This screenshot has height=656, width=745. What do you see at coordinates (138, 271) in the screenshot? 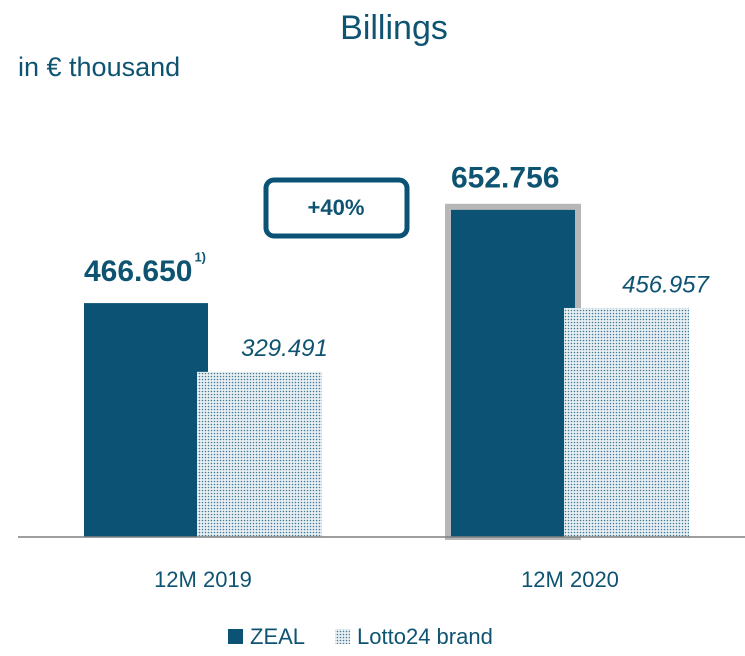
I see `value-label: 466.650` at bounding box center [138, 271].